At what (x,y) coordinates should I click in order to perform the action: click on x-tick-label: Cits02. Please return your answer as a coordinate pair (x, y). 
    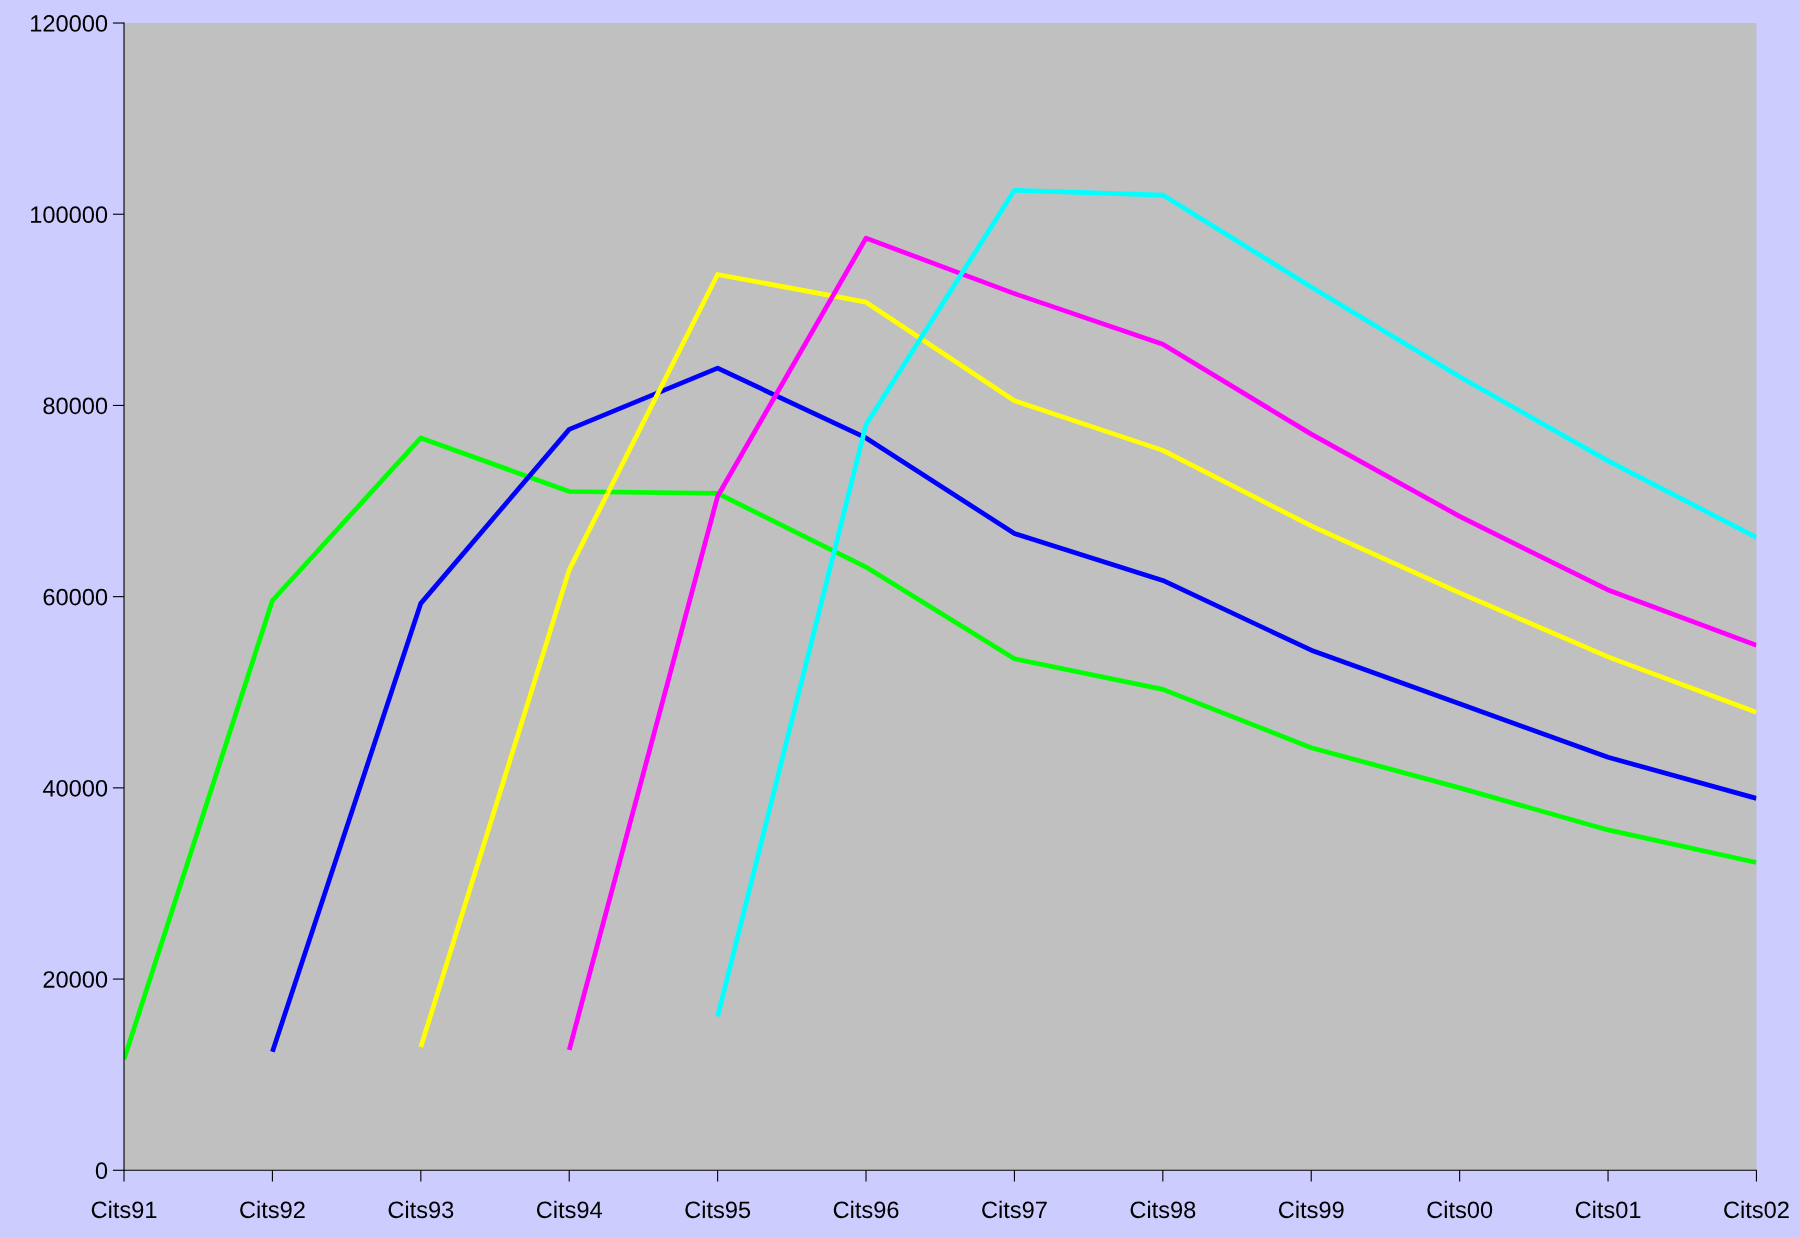
    Looking at the image, I should click on (1756, 1209).